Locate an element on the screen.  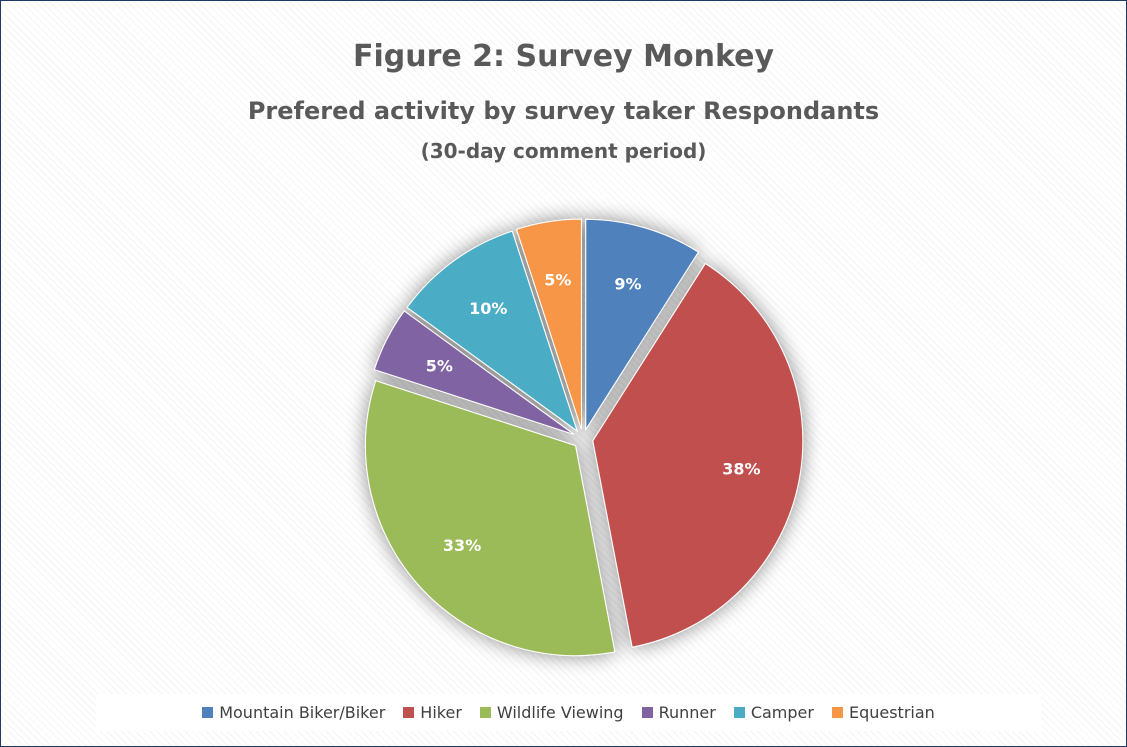
pie-slice-runner is located at coordinates (474, 372).